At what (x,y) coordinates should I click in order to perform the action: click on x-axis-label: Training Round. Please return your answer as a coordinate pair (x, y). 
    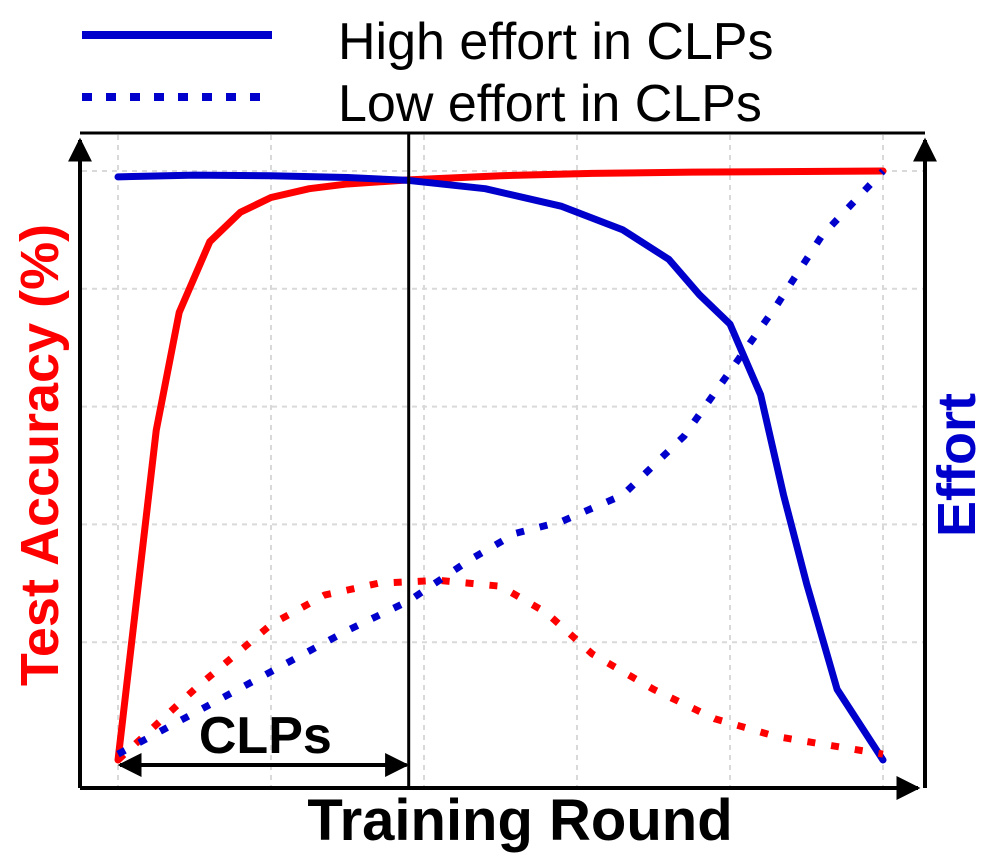
    Looking at the image, I should click on (519, 820).